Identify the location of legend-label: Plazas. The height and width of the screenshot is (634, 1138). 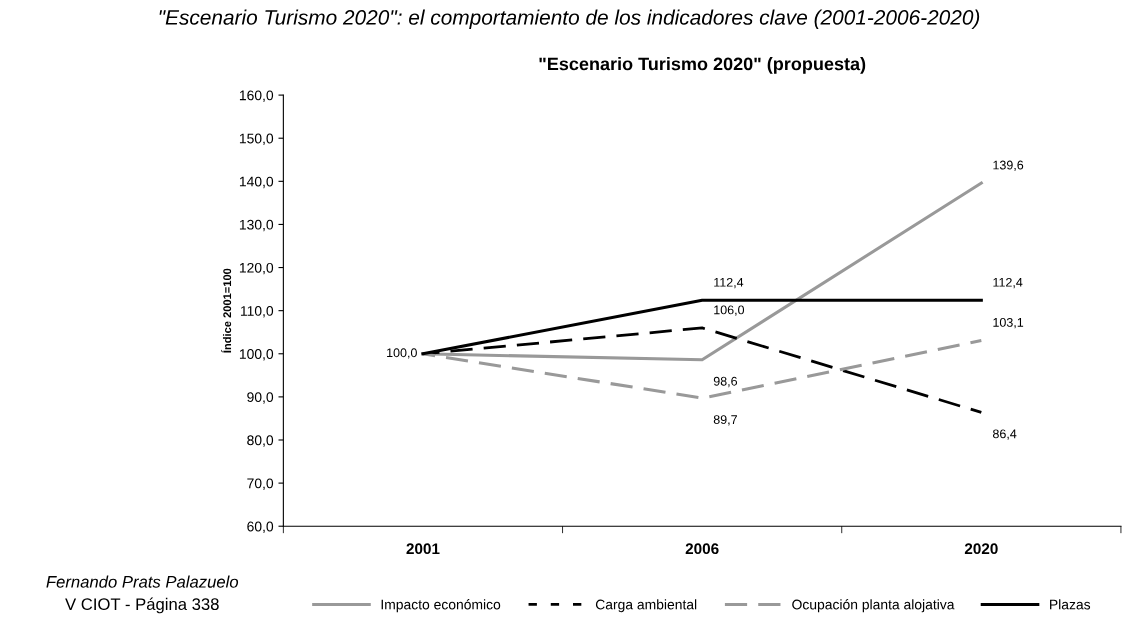
(1070, 604).